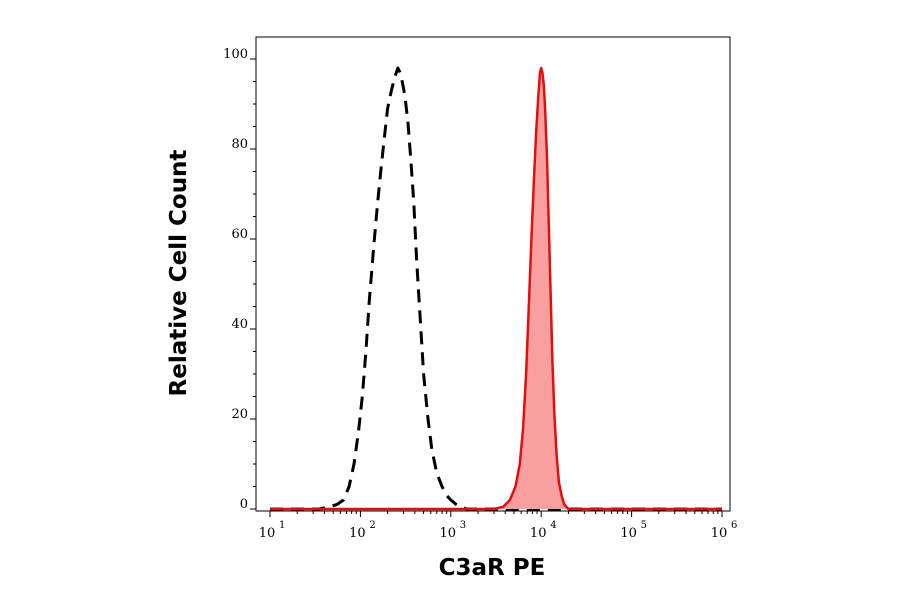 This screenshot has width=900, height=594. What do you see at coordinates (492, 568) in the screenshot?
I see `x-axis-title: C3aR PE` at bounding box center [492, 568].